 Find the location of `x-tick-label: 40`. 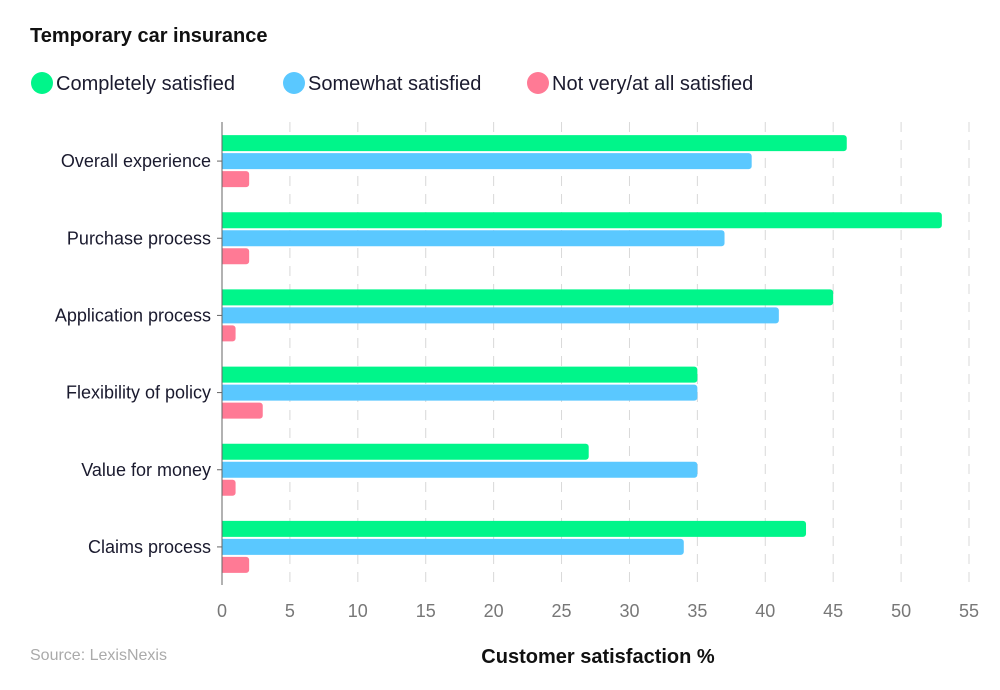

x-tick-label: 40 is located at coordinates (765, 611).